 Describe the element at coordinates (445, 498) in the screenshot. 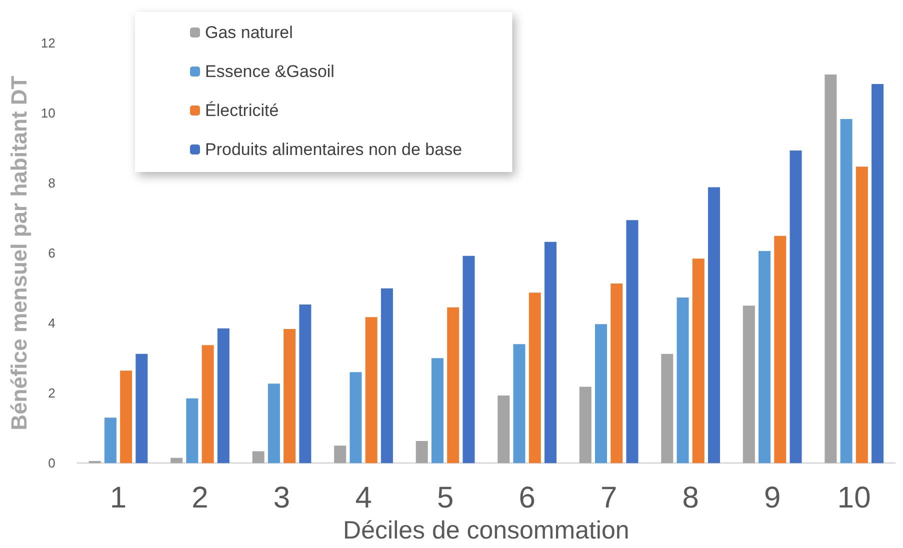

I see `x-tick-label: 5` at that location.